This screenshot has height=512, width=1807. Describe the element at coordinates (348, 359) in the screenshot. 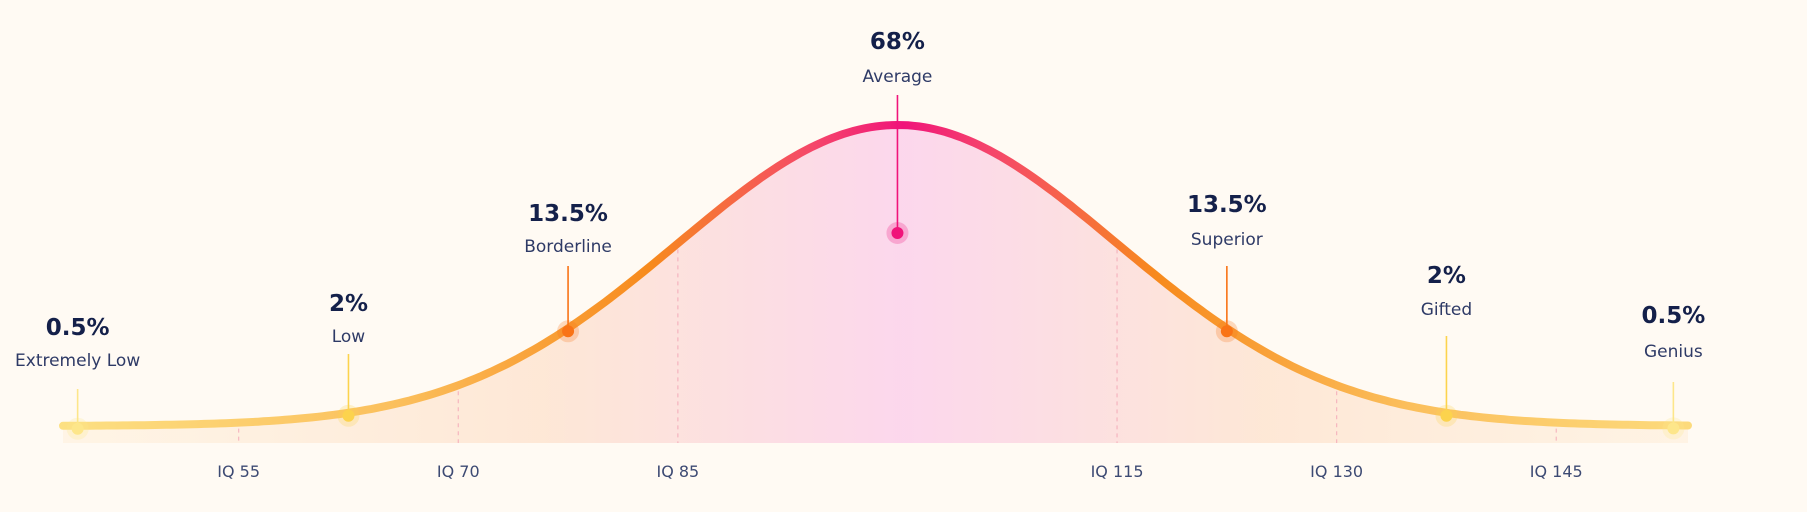

I see `category-marker-low: 2% Low` at that location.